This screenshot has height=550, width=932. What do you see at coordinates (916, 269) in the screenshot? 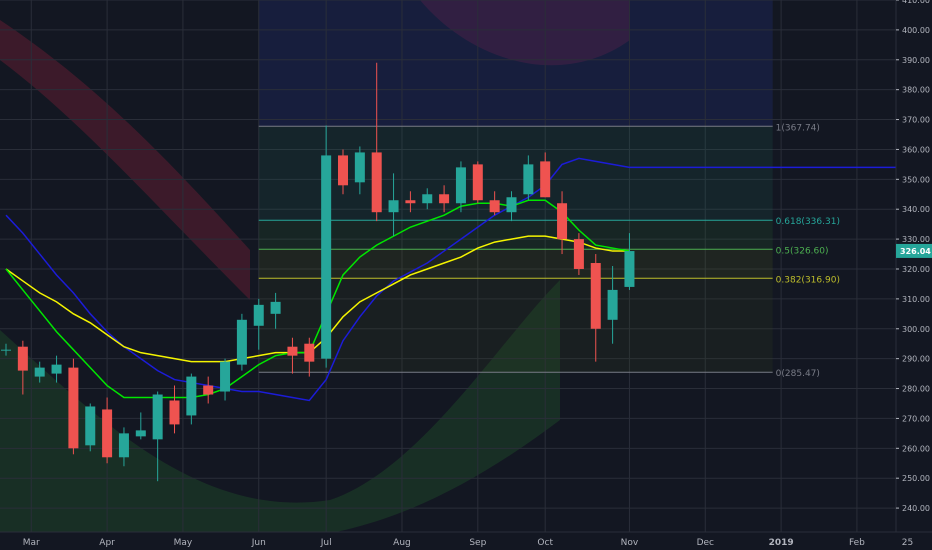
I see `price-tick-label: 320.00` at bounding box center [916, 269].